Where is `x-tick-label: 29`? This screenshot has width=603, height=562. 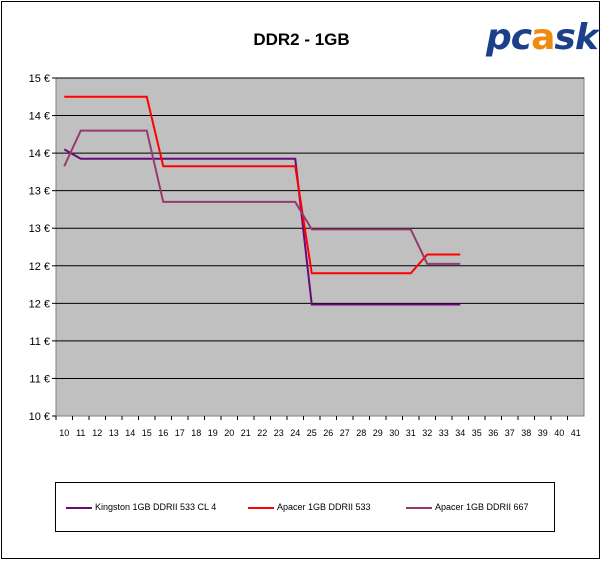
x-tick-label: 29 is located at coordinates (378, 433).